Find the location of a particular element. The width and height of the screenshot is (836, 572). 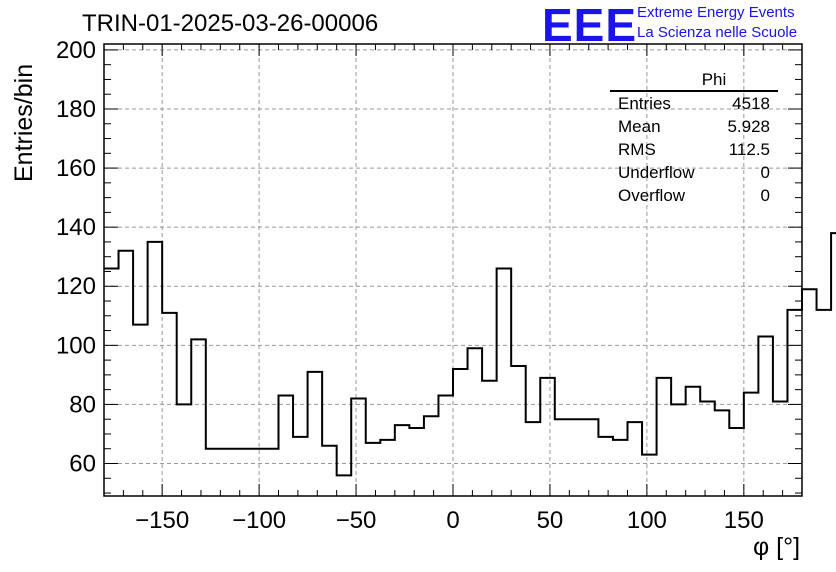

y-tick-label: 100 is located at coordinates (76, 345).